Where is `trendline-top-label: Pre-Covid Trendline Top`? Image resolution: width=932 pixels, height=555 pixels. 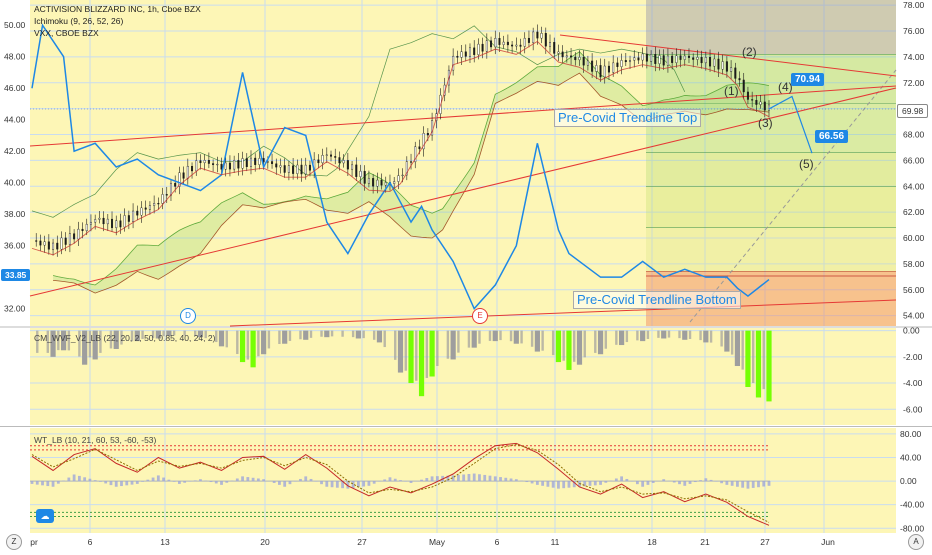
trendline-top-label: Pre-Covid Trendline Top is located at coordinates (627, 118).